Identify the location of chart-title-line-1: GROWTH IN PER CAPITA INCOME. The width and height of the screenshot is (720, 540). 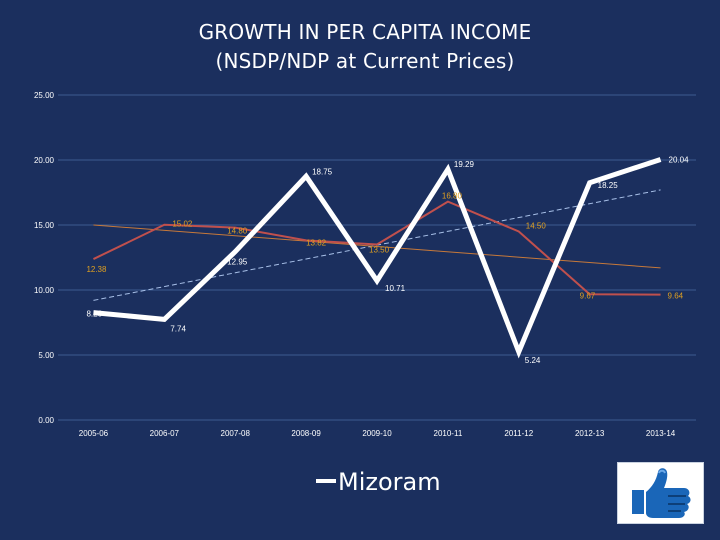
(365, 32).